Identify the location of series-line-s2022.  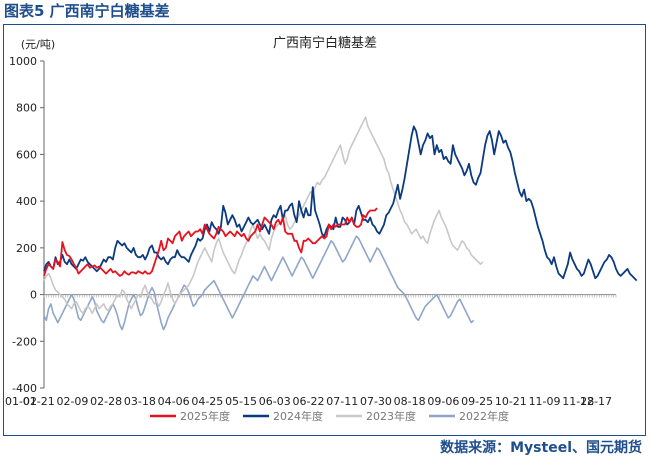
(259, 283).